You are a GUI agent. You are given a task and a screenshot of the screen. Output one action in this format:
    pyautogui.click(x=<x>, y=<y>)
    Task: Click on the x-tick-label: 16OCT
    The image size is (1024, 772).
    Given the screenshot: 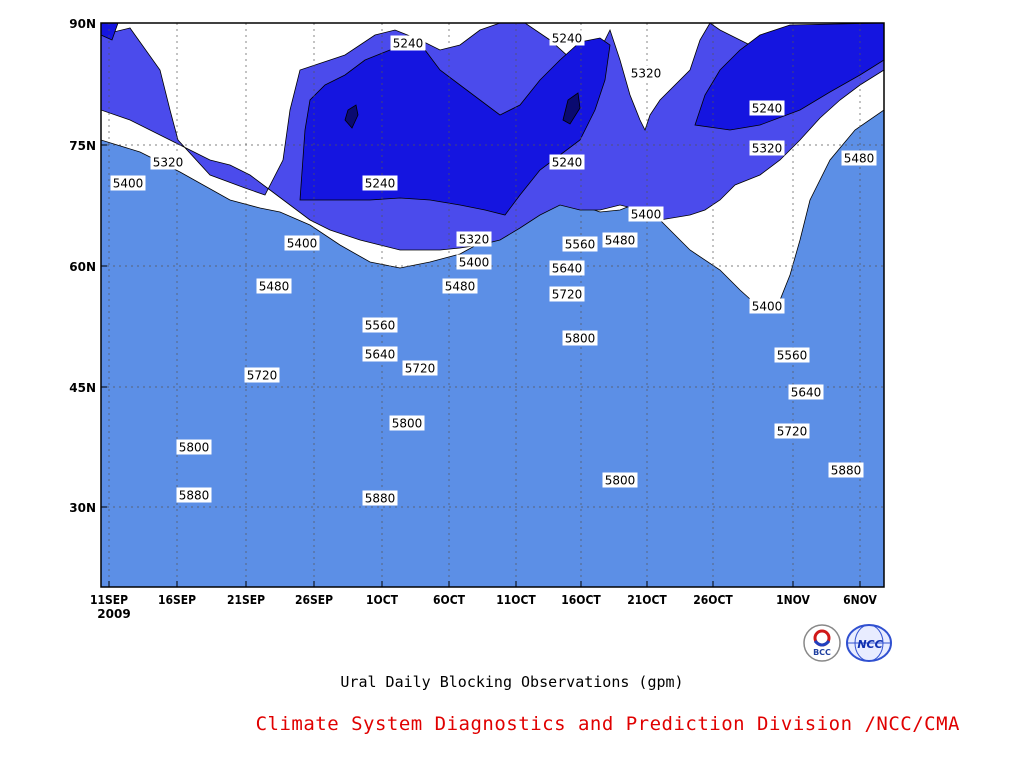 What is the action you would take?
    pyautogui.click(x=581, y=600)
    